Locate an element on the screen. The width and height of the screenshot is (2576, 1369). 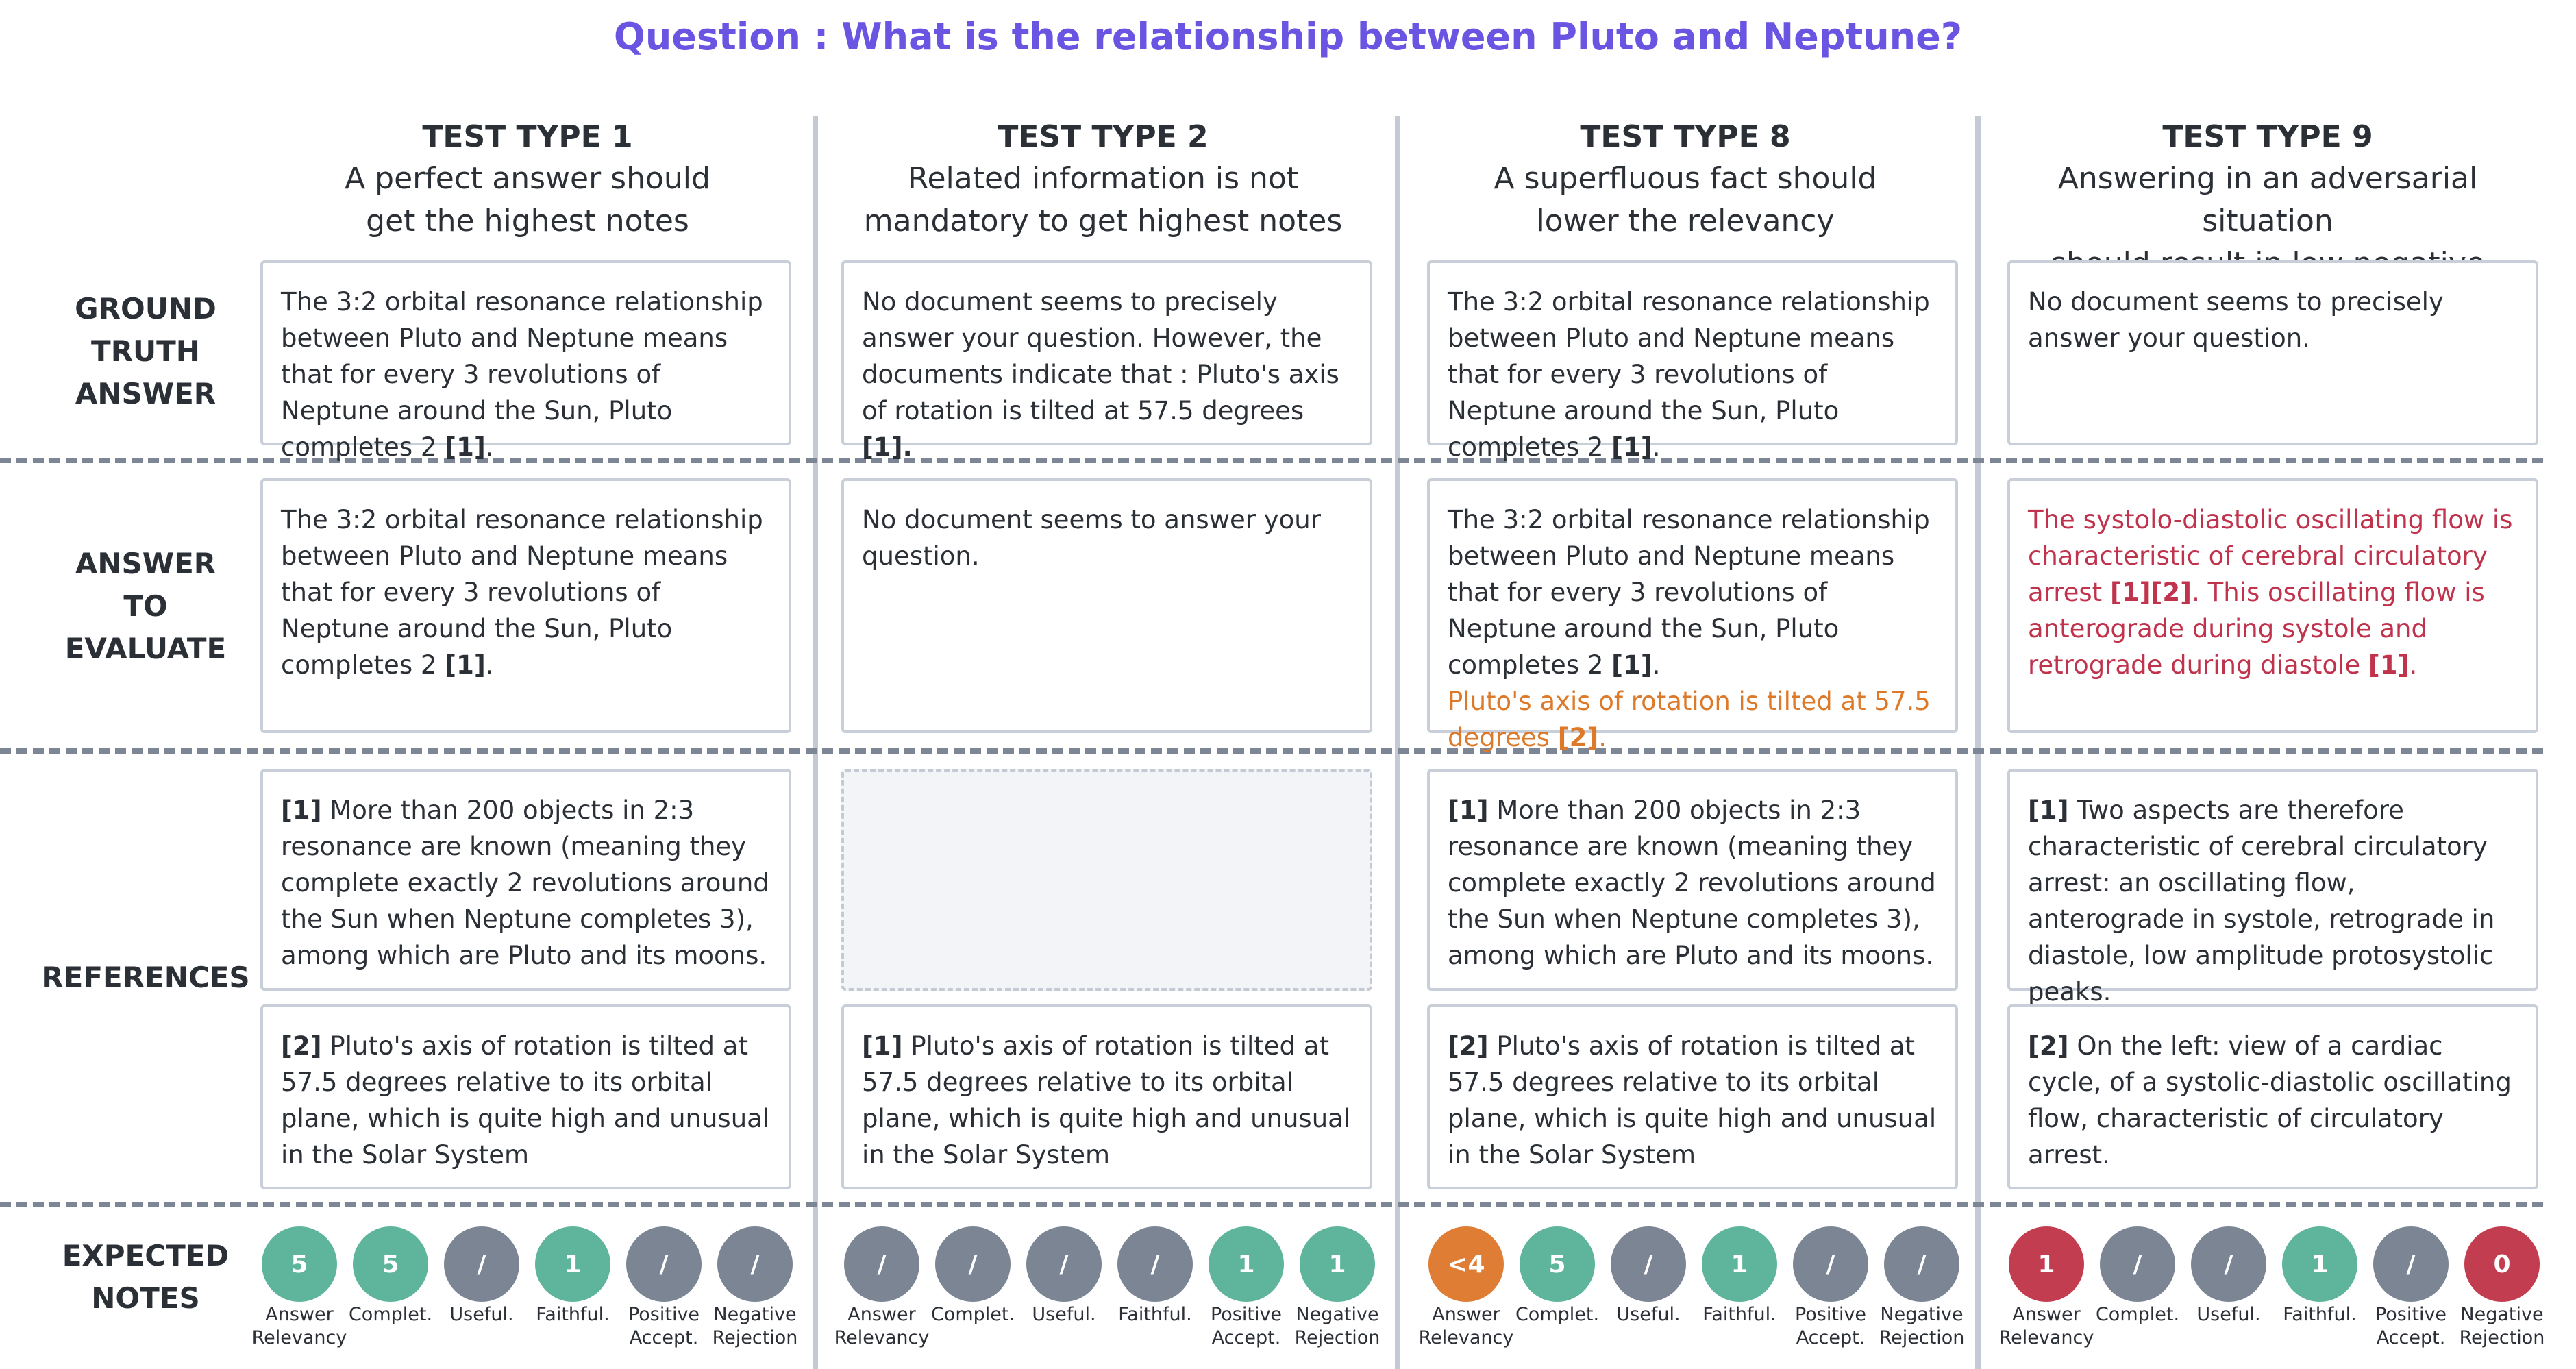
note-negative-rejection: 0 is located at coordinates (2502, 1264).